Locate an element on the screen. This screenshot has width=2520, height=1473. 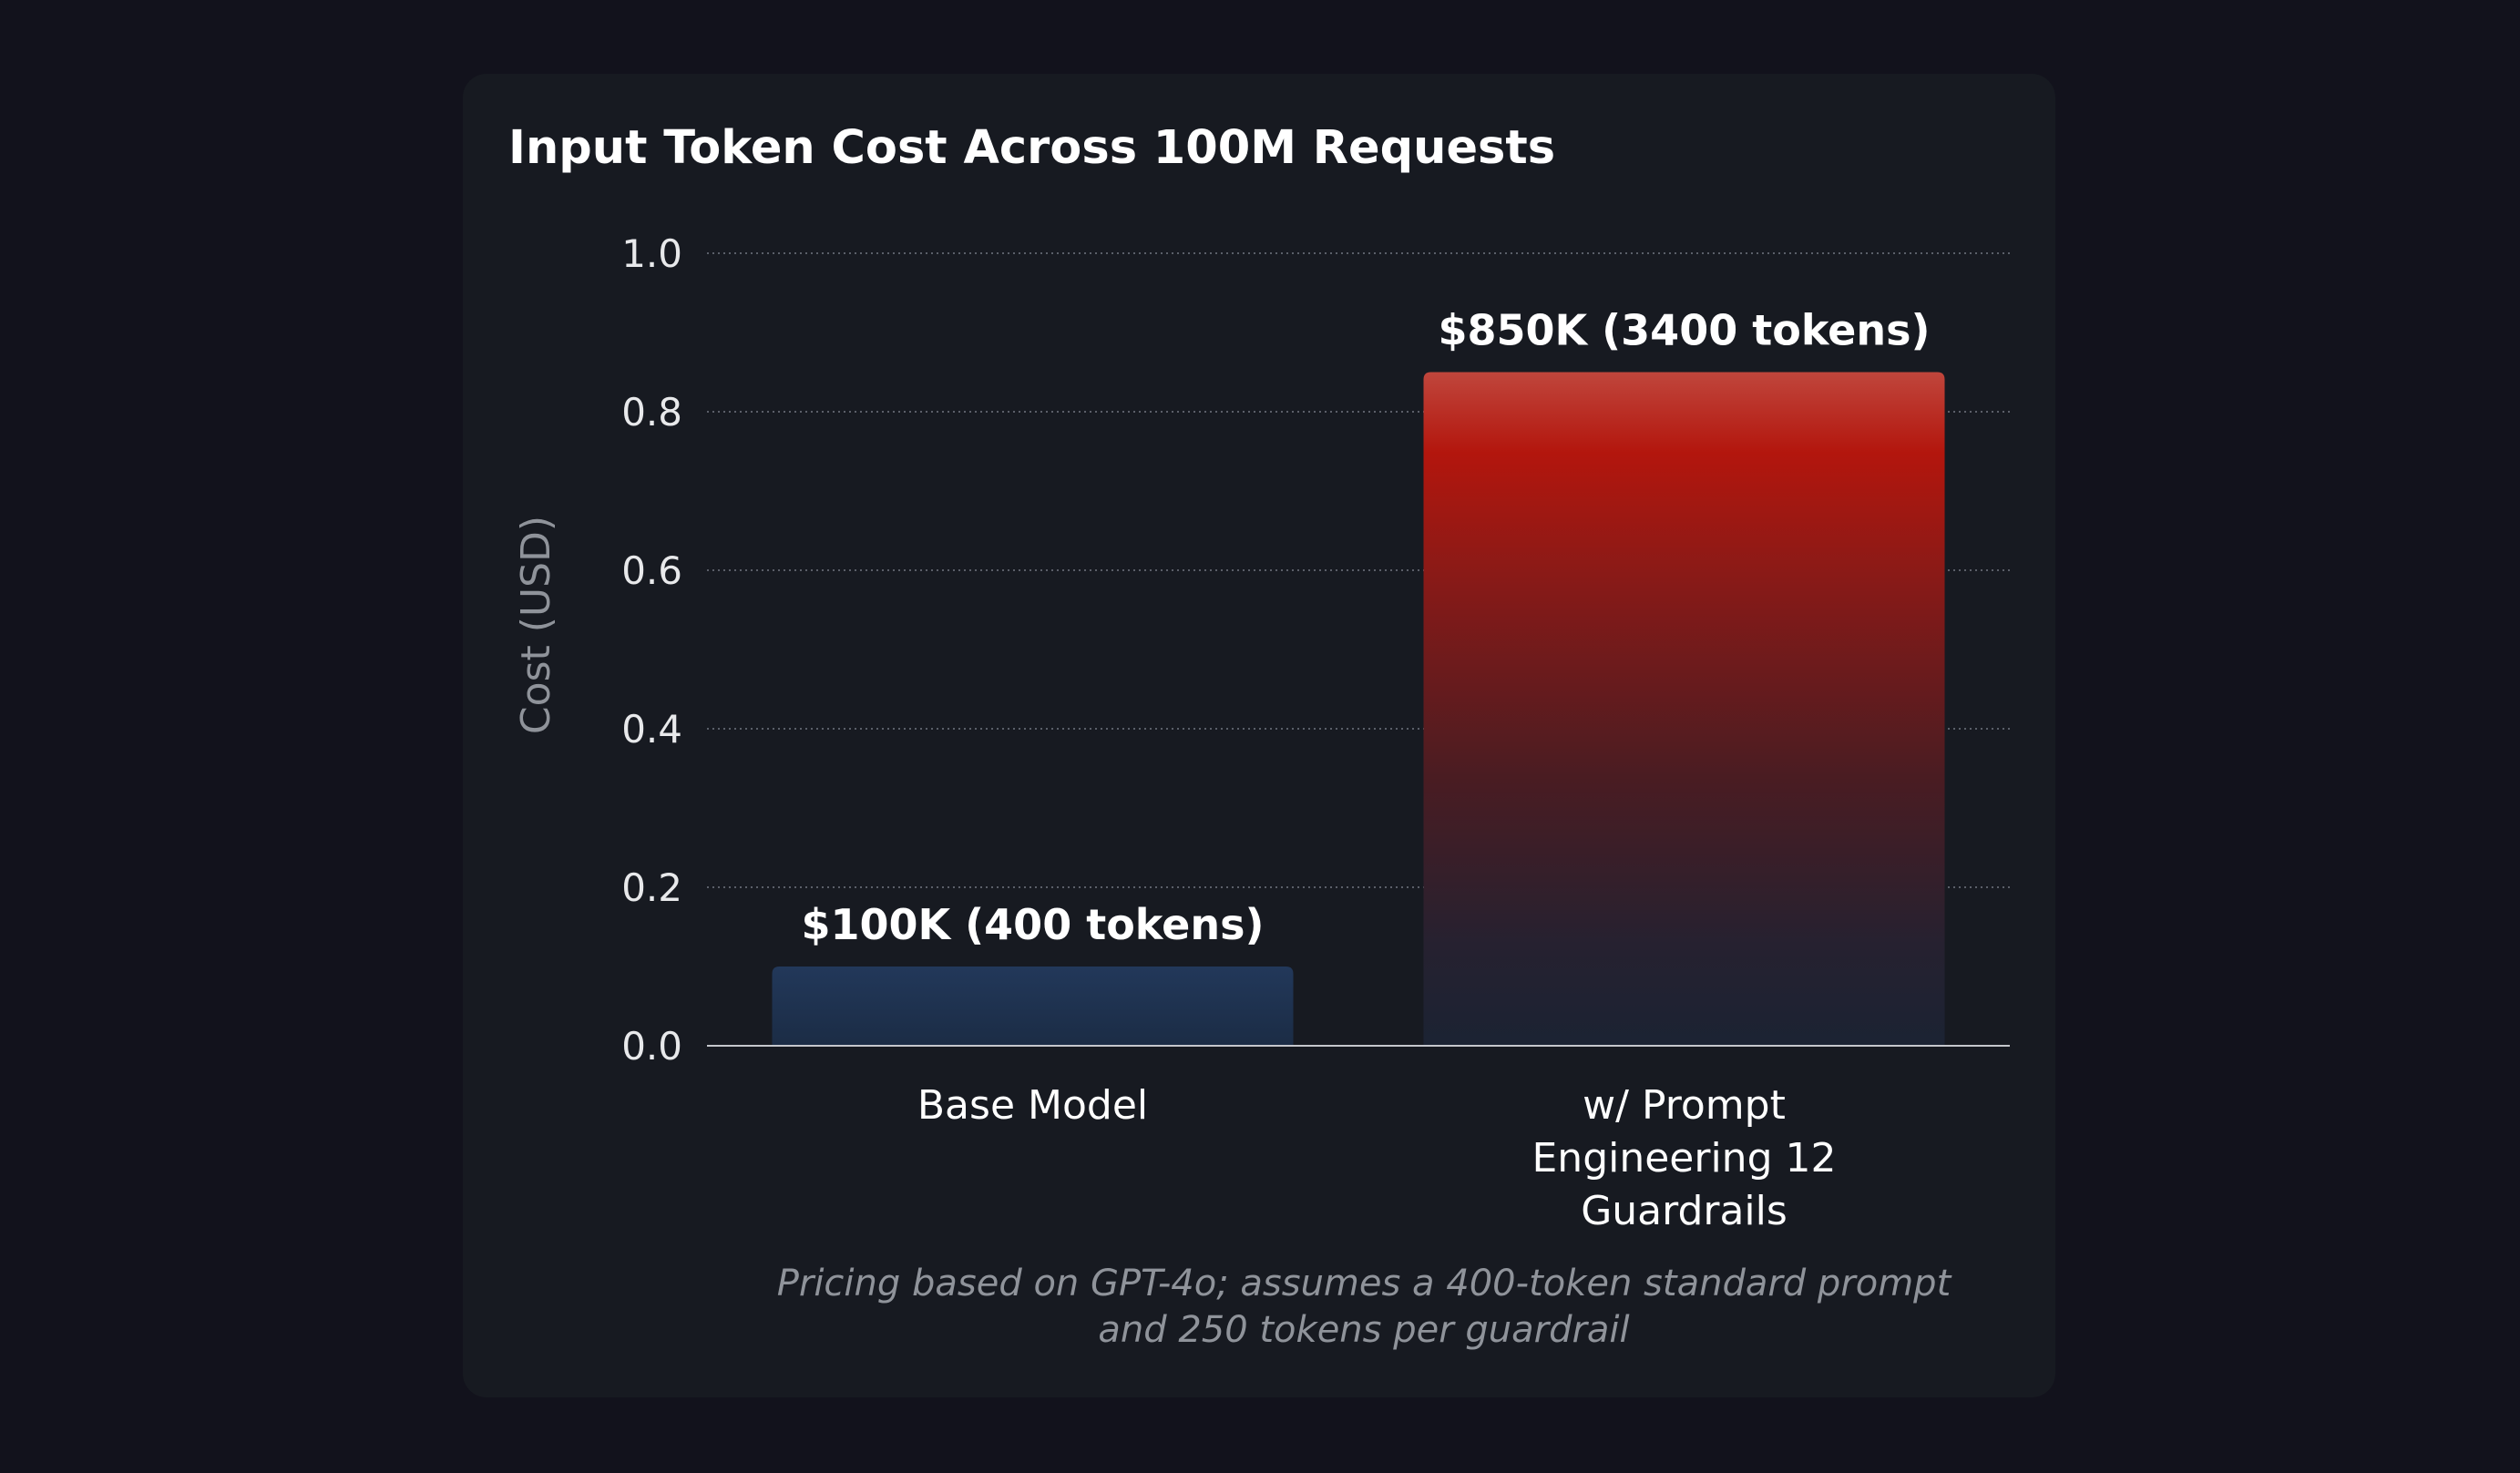
x-category-label: Guardrails is located at coordinates (1685, 1211).